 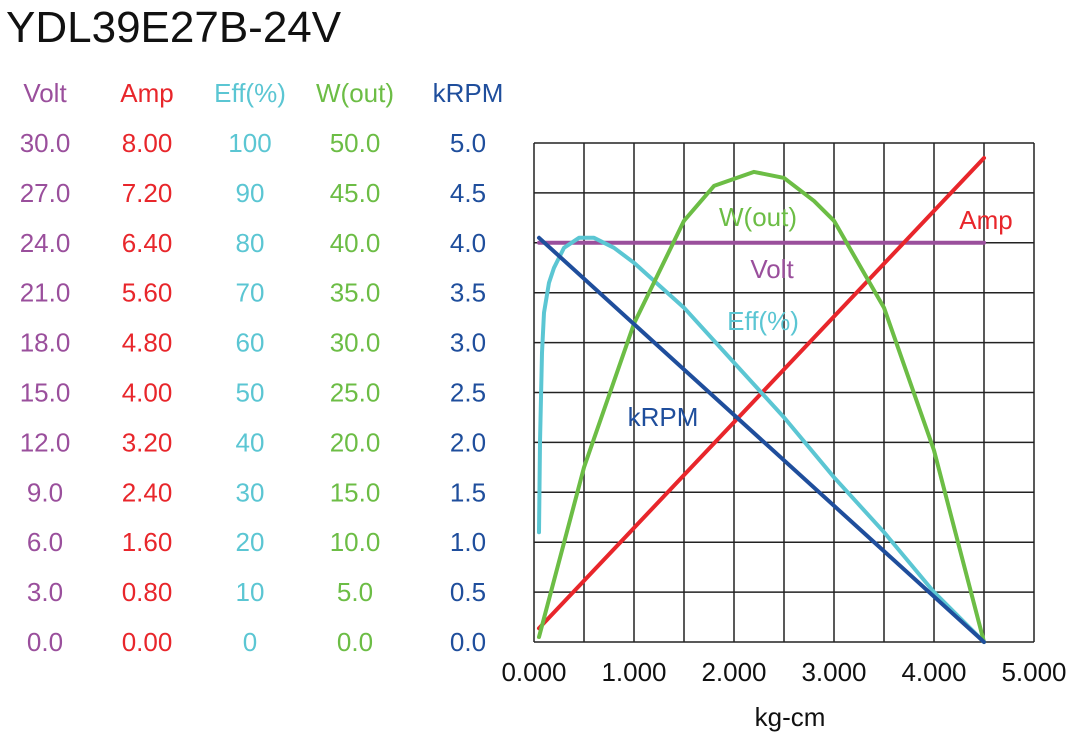 I want to click on y-tick-label: 50, so click(x=250, y=393).